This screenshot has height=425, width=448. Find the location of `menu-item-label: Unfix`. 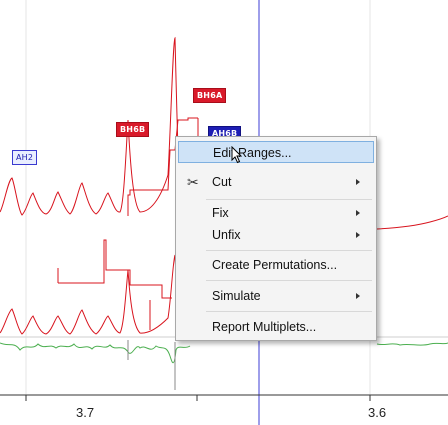

menu-item-label: Unfix is located at coordinates (226, 235).